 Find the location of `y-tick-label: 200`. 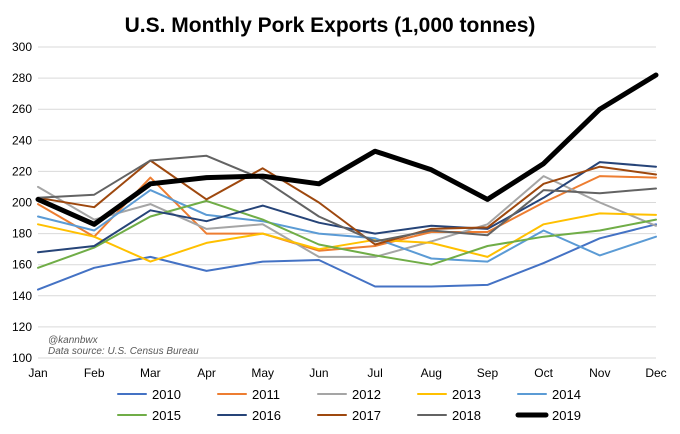

y-tick-label: 200 is located at coordinates (22, 203).